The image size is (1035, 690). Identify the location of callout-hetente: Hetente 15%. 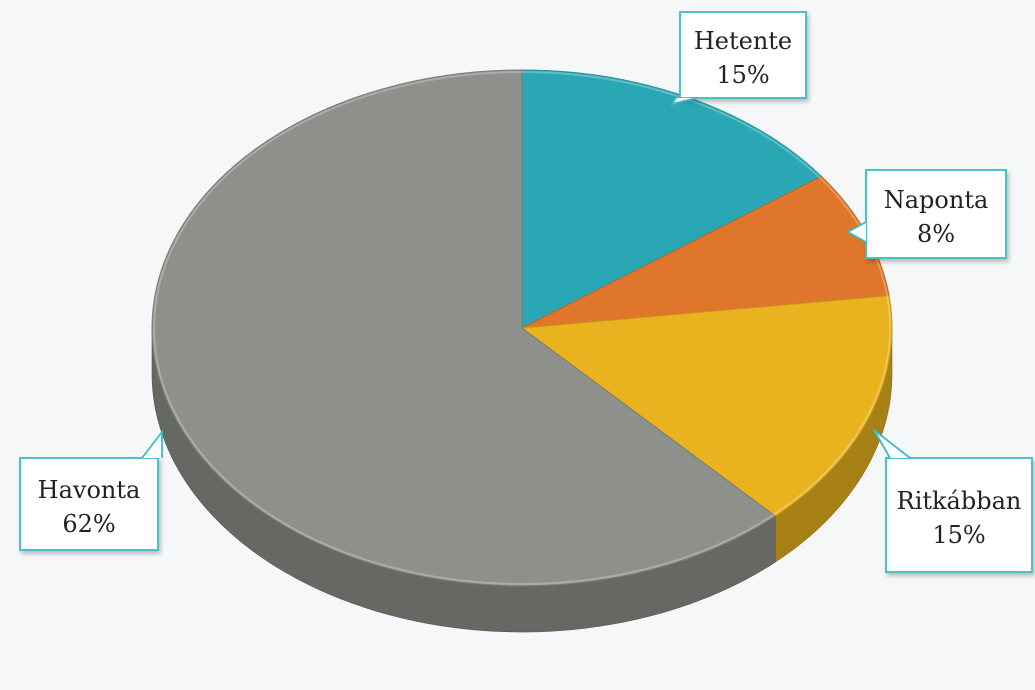
(738, 58).